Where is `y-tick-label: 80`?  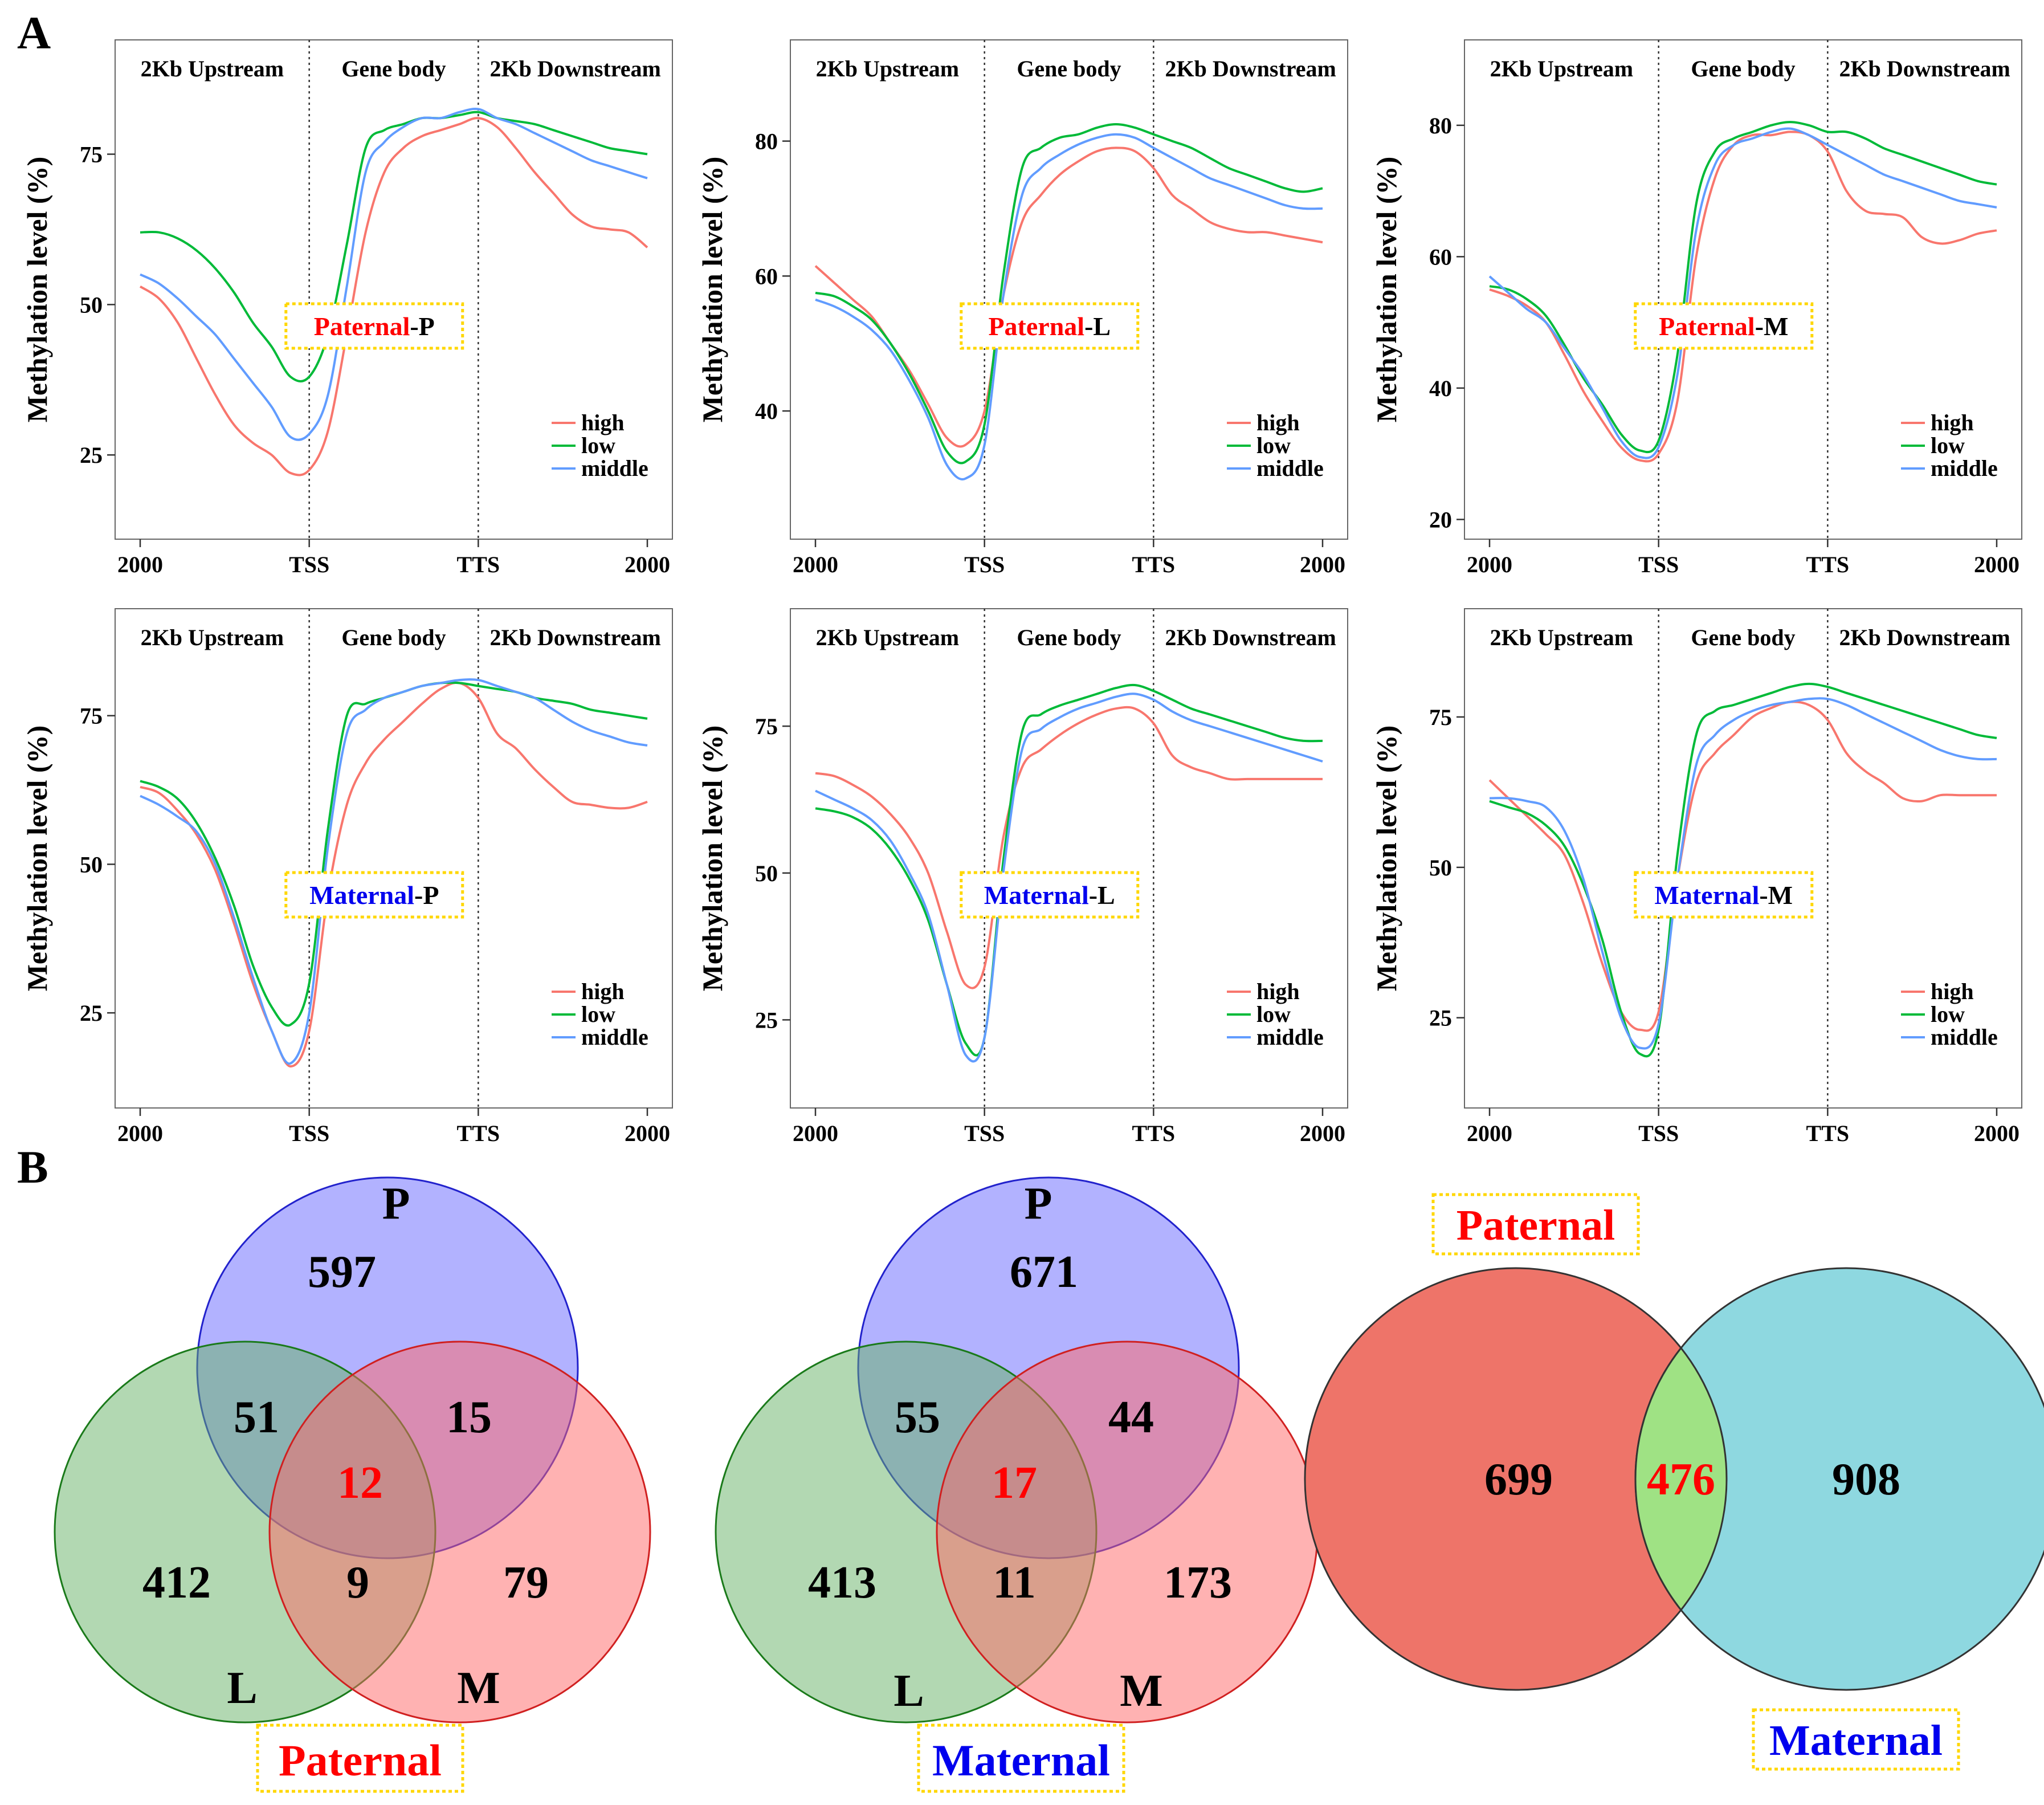
y-tick-label: 80 is located at coordinates (766, 142).